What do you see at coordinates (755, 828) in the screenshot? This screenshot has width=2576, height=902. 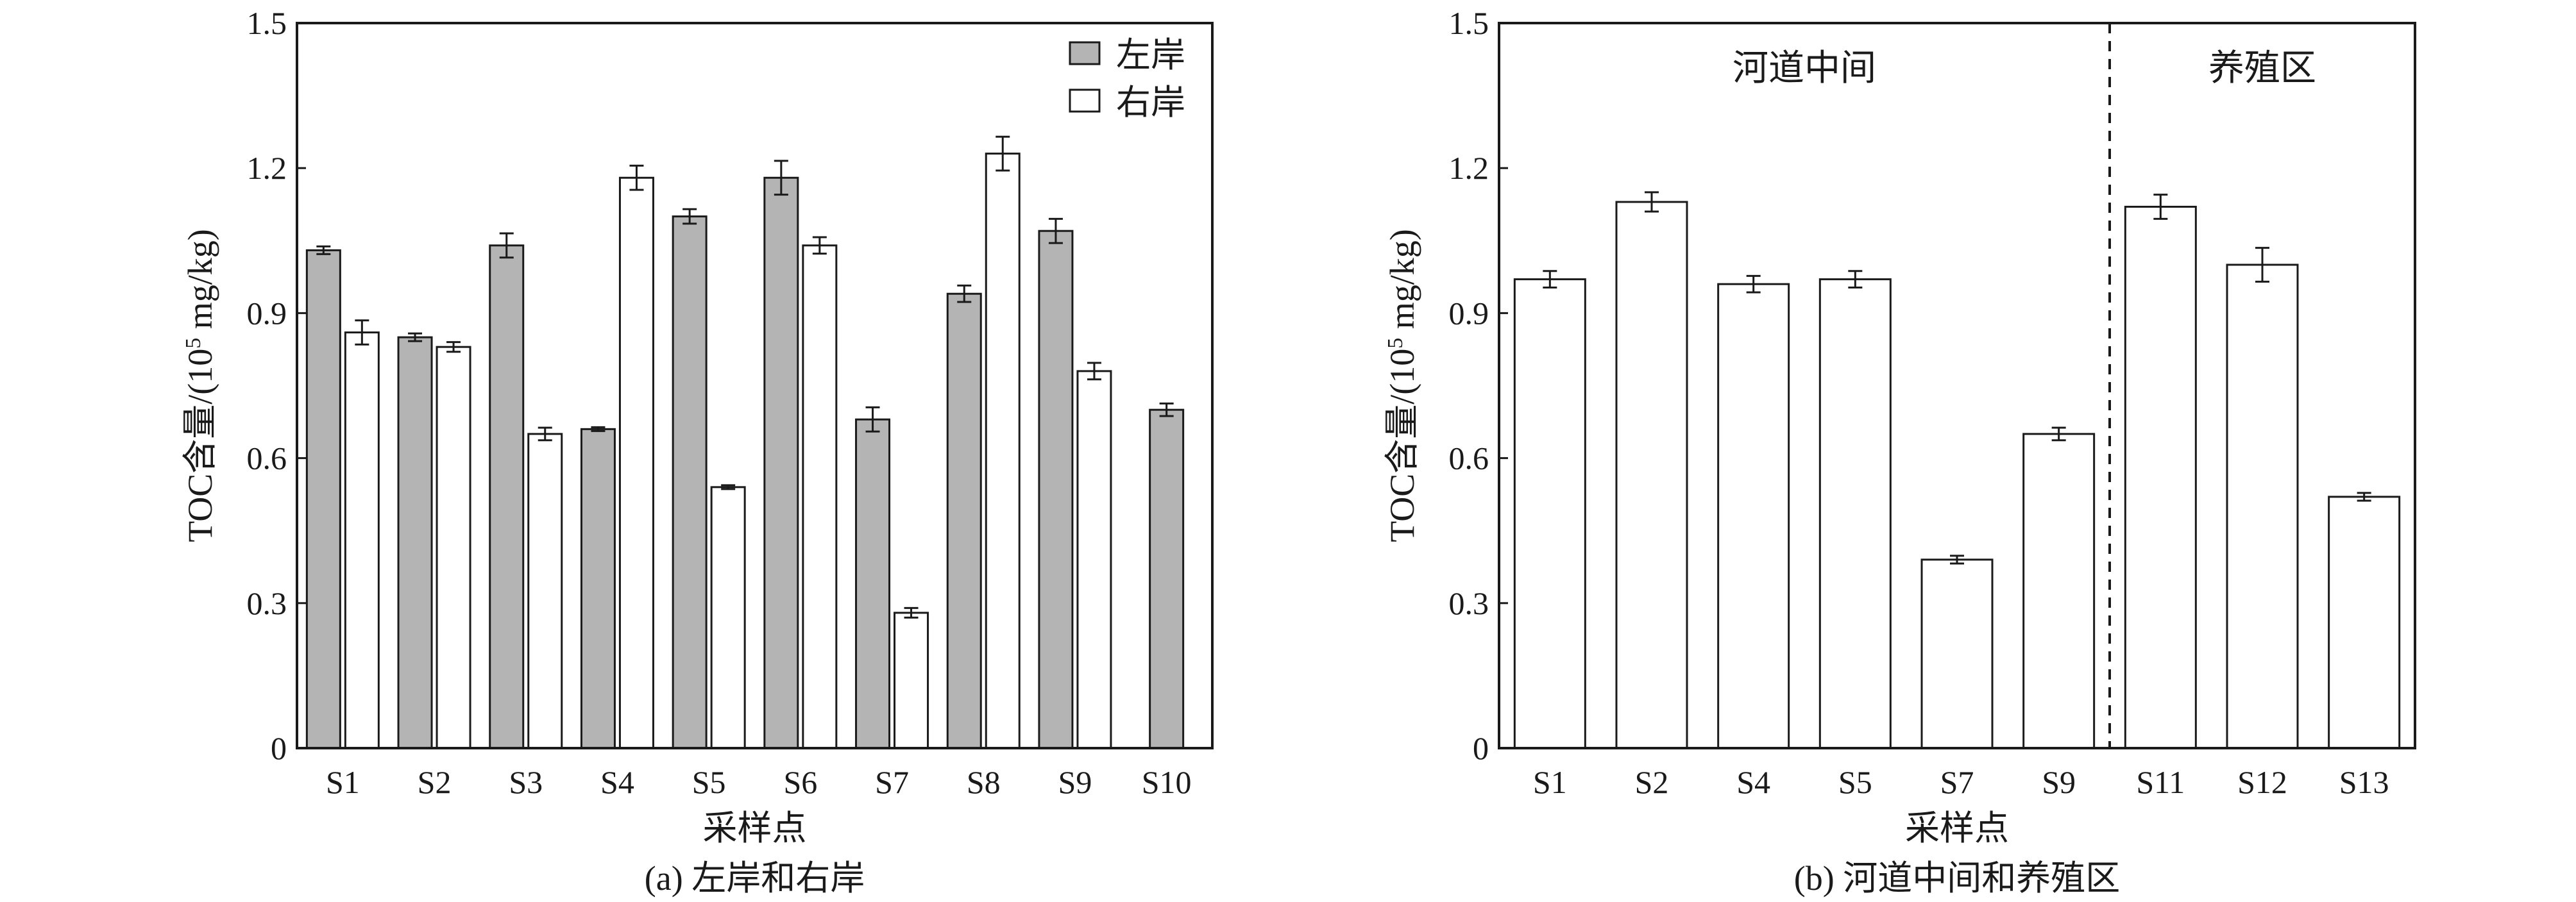 I see `panel-a-x-axis-label: 采样点` at bounding box center [755, 828].